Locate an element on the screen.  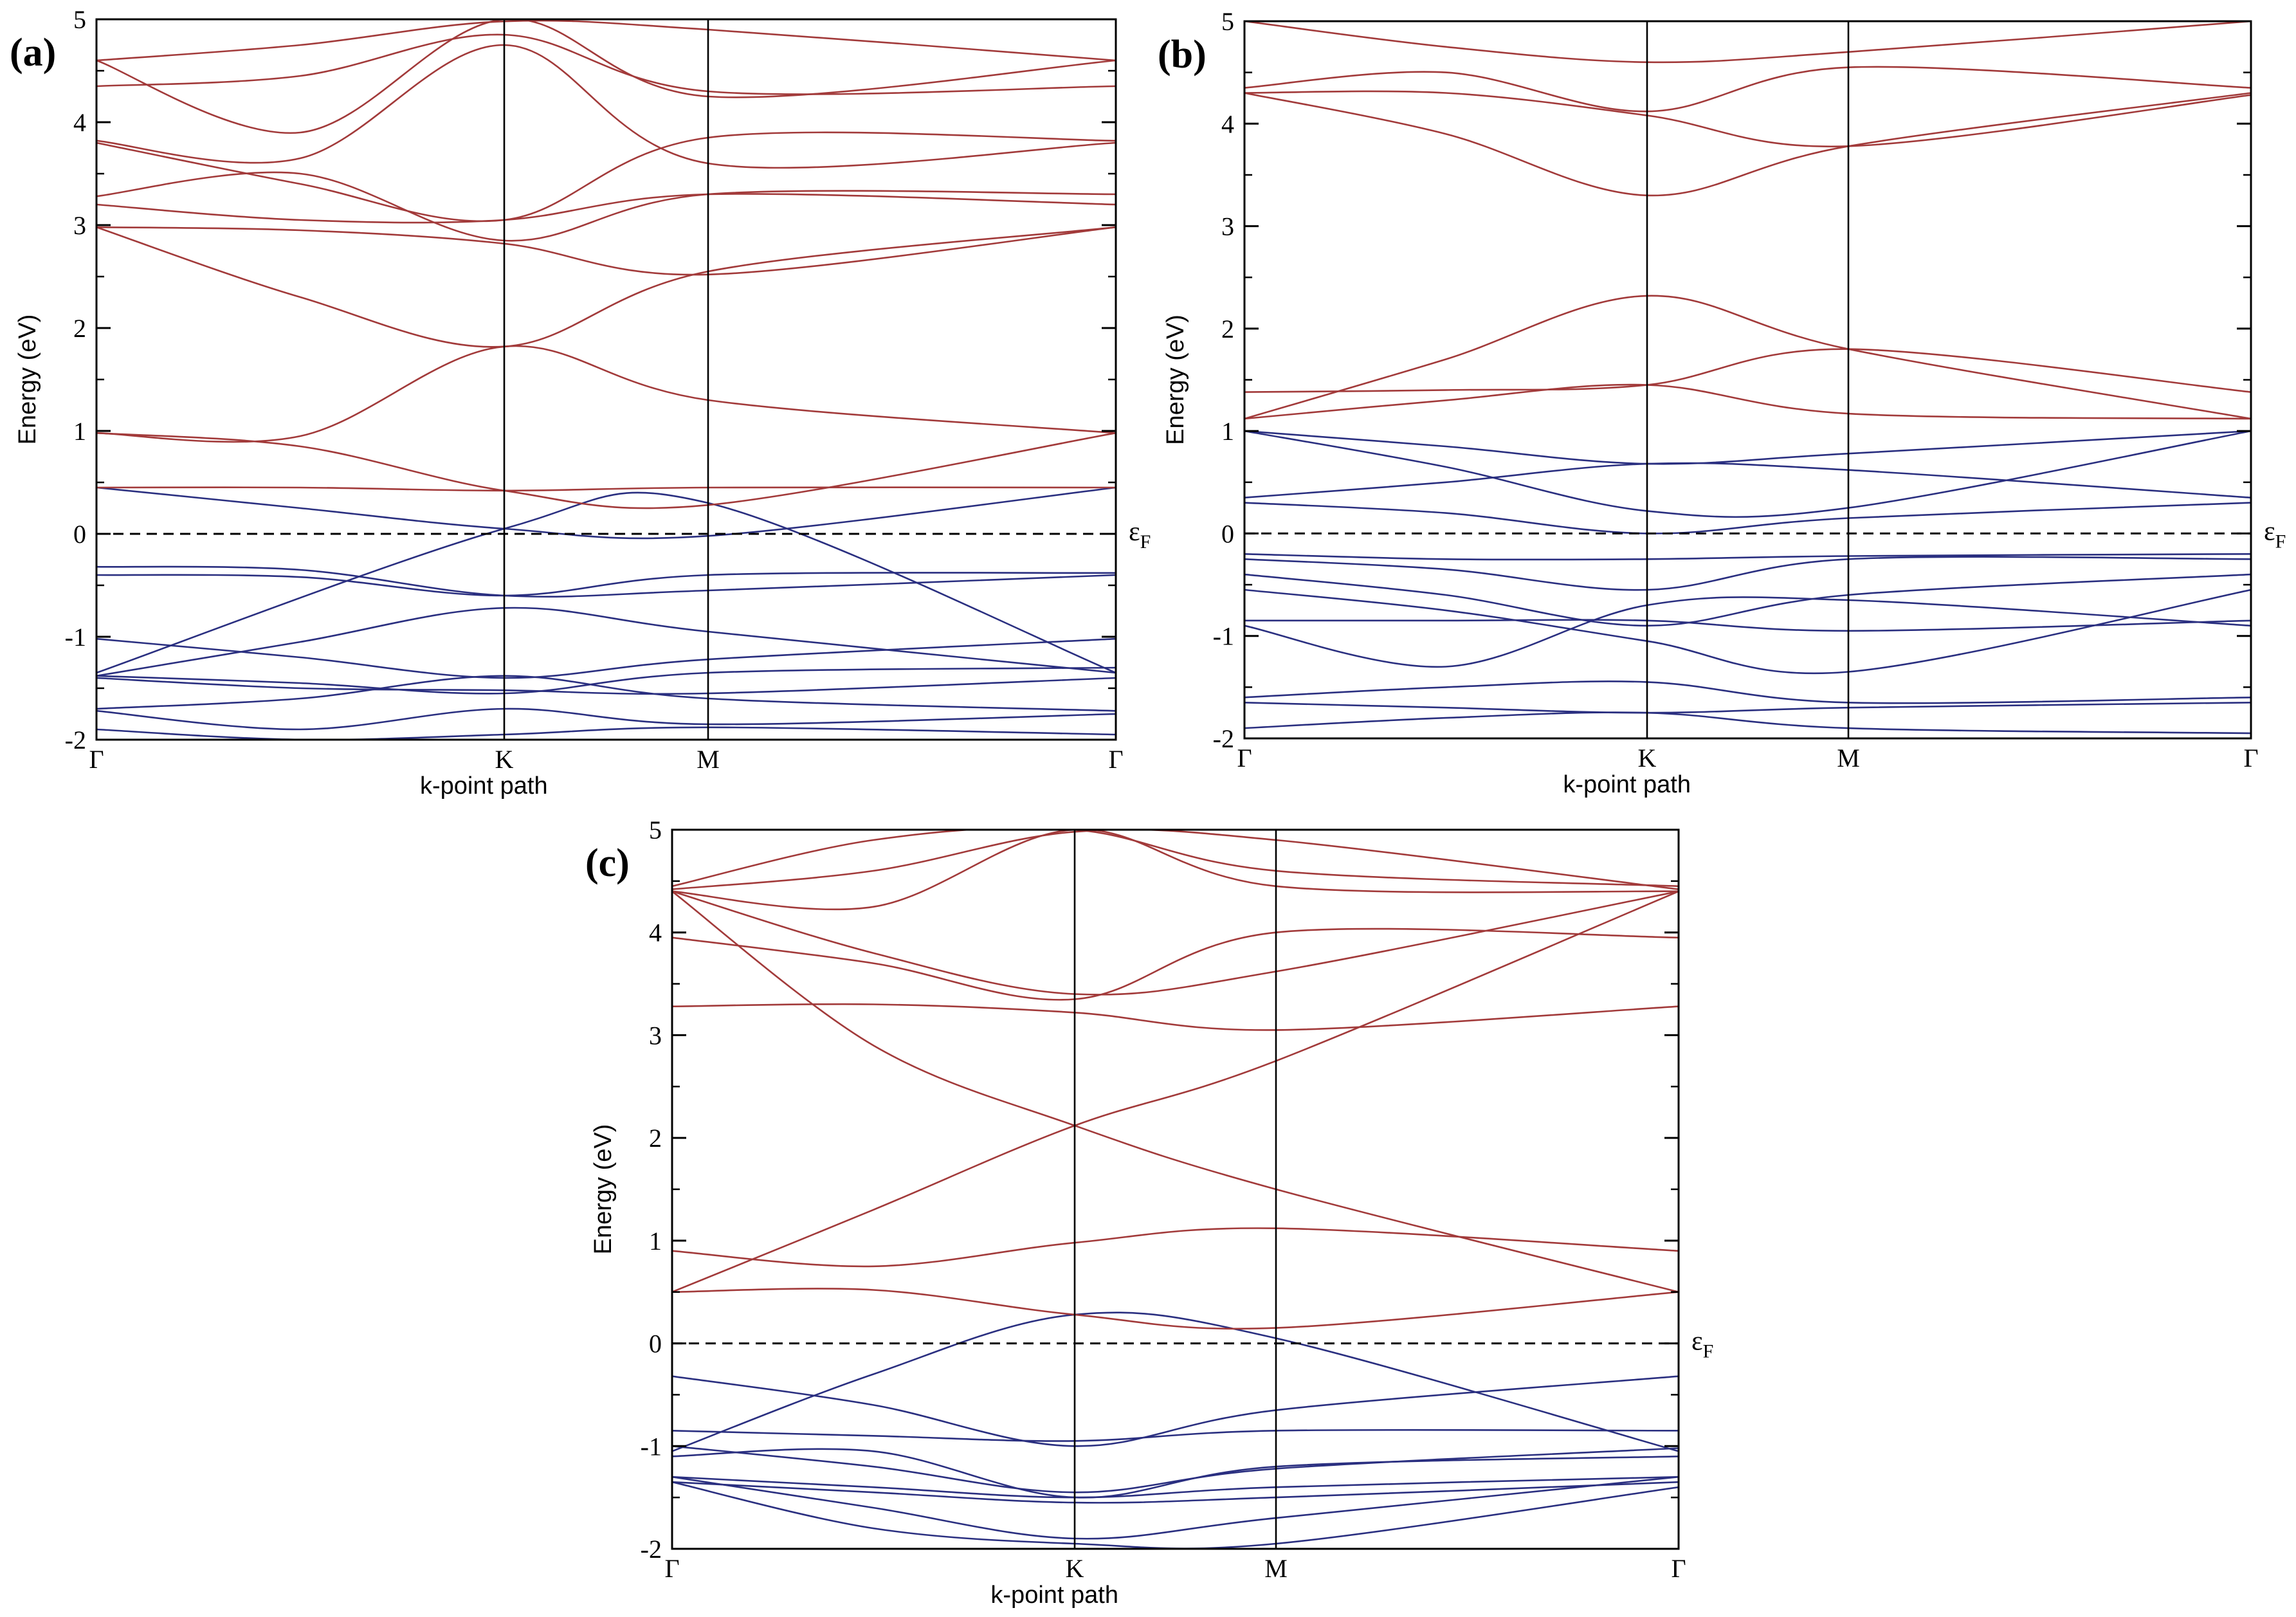
panel-a-y-tick-label-3: 1 is located at coordinates (79, 431).